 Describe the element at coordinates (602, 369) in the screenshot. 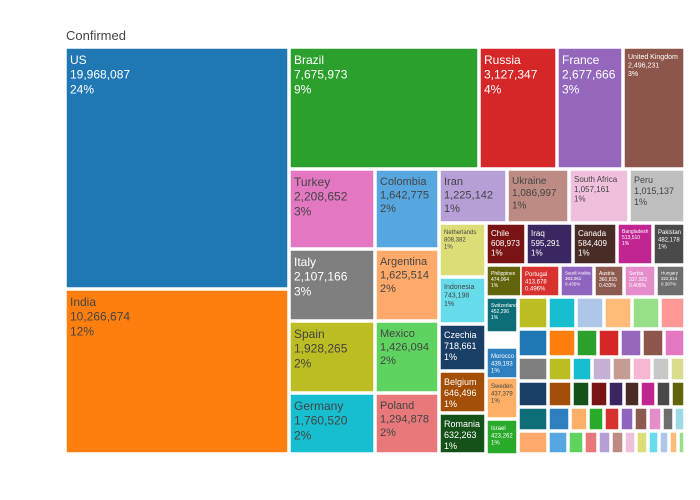

I see `tile-oman` at that location.